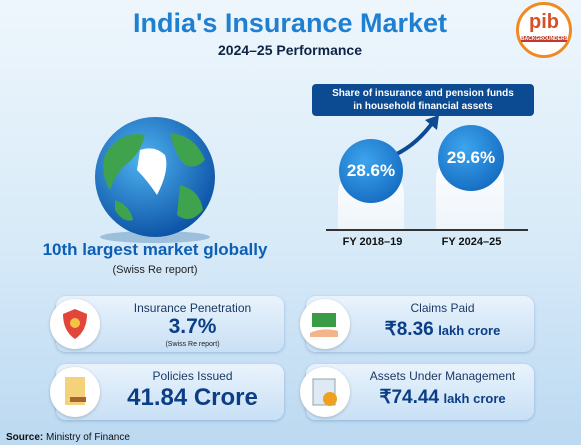 The width and height of the screenshot is (581, 445). I want to click on source-label: Source:, so click(25, 437).